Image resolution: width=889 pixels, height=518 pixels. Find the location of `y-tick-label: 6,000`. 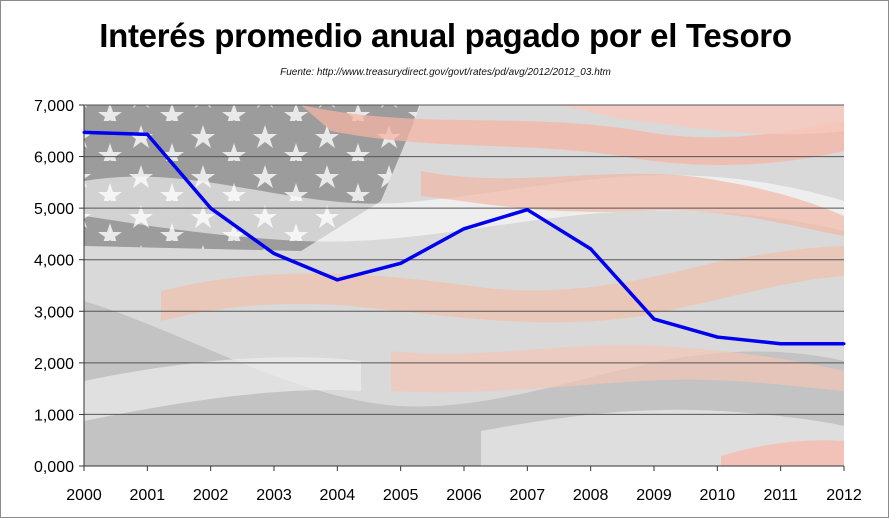

y-tick-label: 6,000 is located at coordinates (54, 158).